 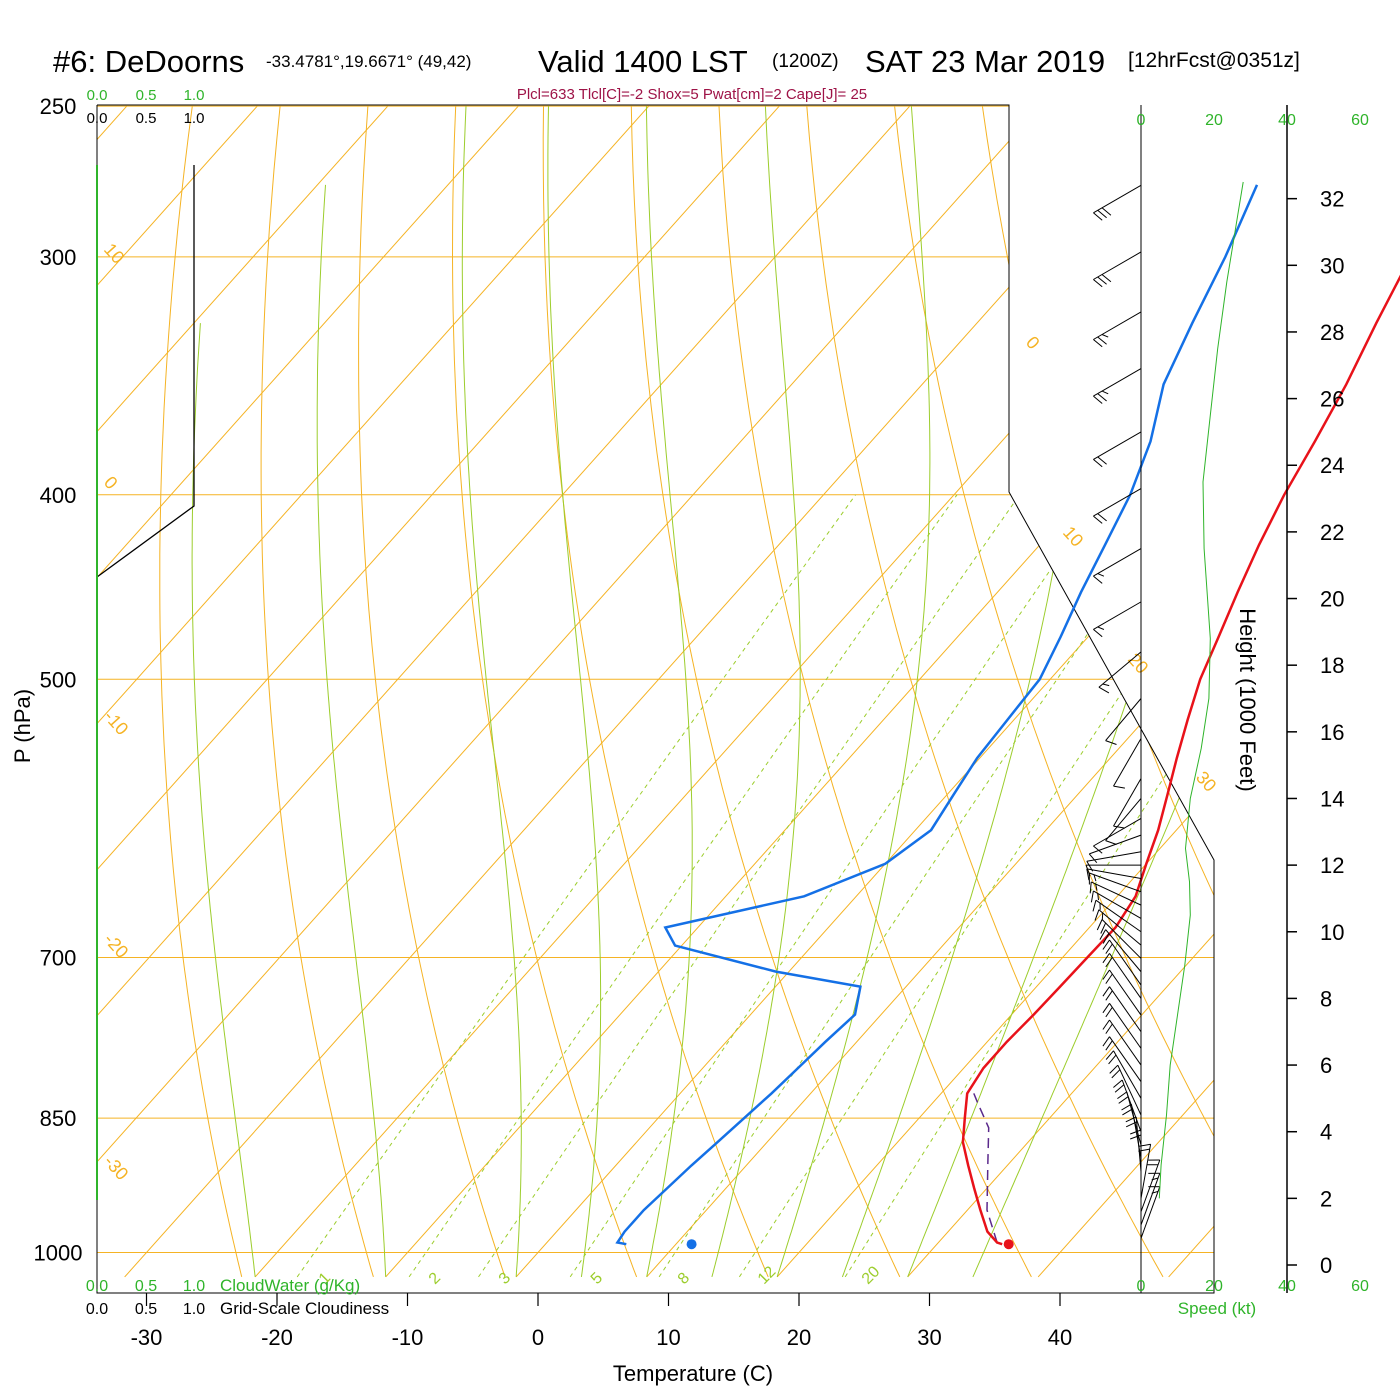 I want to click on cloudiness-label: Grid-Scale Cloudiness, so click(x=304, y=1308).